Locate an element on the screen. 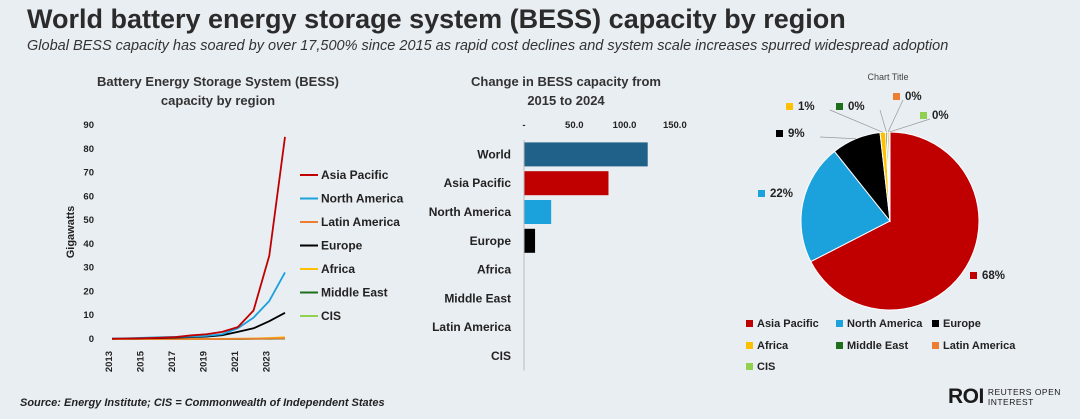  x-tick-label: - is located at coordinates (523, 125).